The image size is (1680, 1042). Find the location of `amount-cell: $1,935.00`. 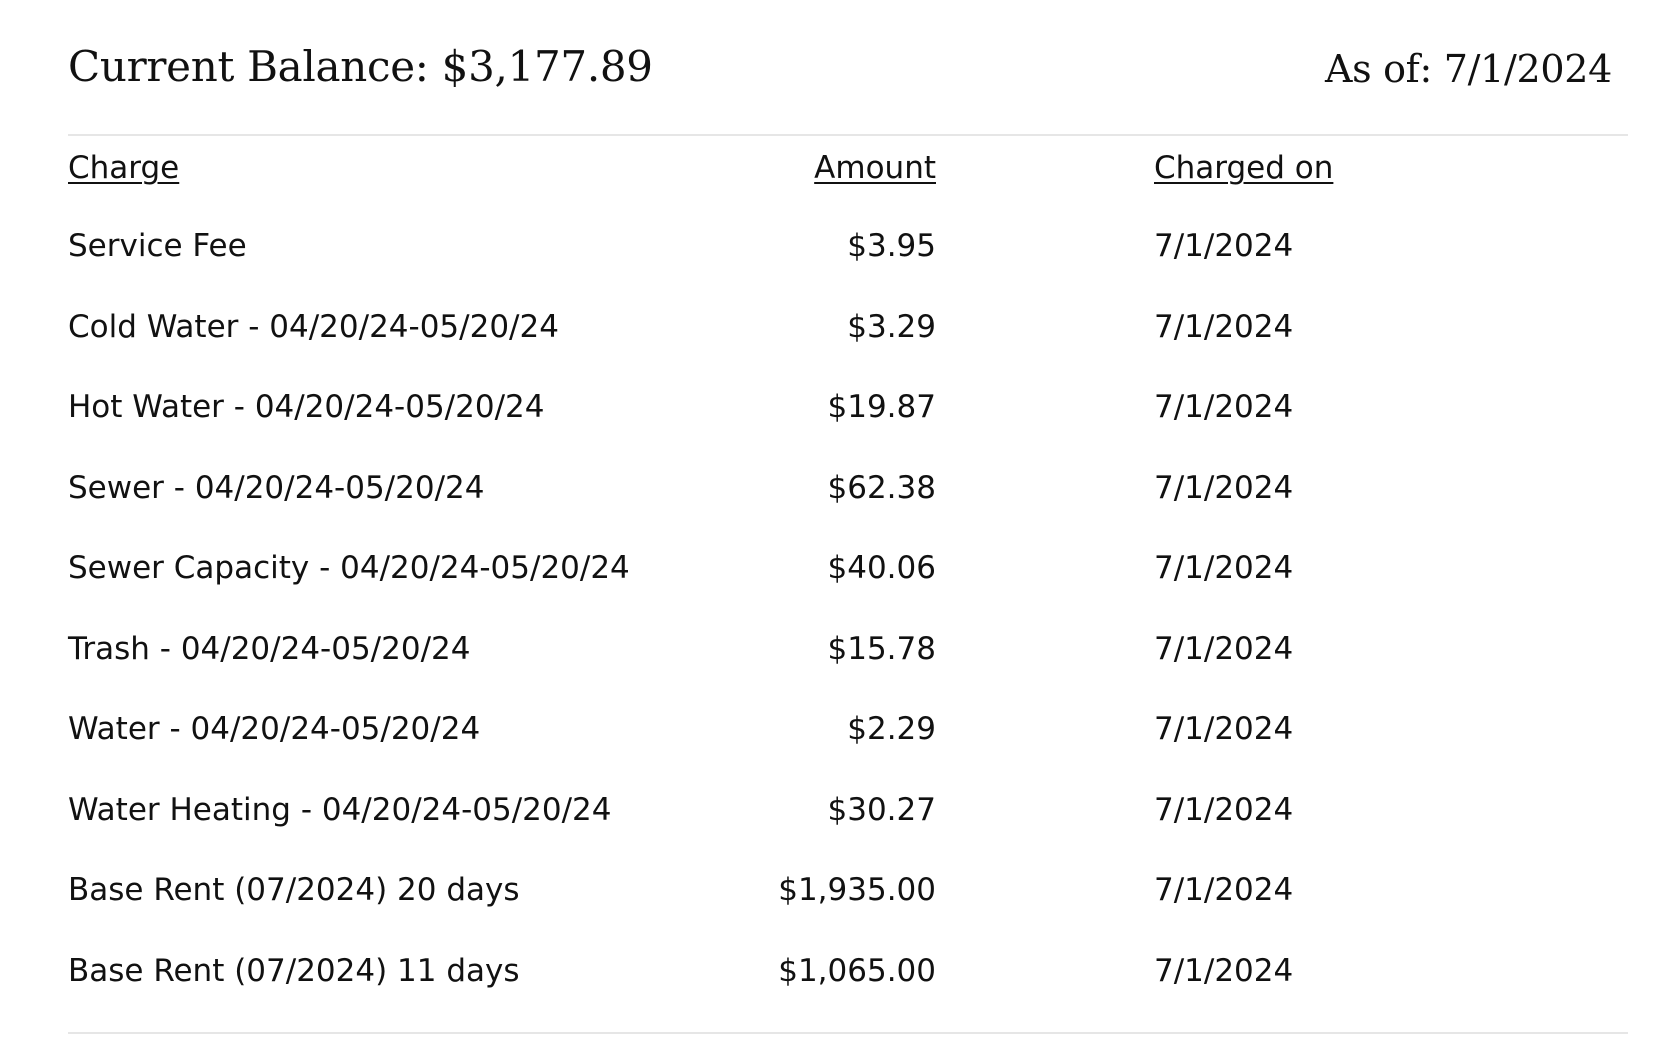

amount-cell: $1,935.00 is located at coordinates (857, 890).